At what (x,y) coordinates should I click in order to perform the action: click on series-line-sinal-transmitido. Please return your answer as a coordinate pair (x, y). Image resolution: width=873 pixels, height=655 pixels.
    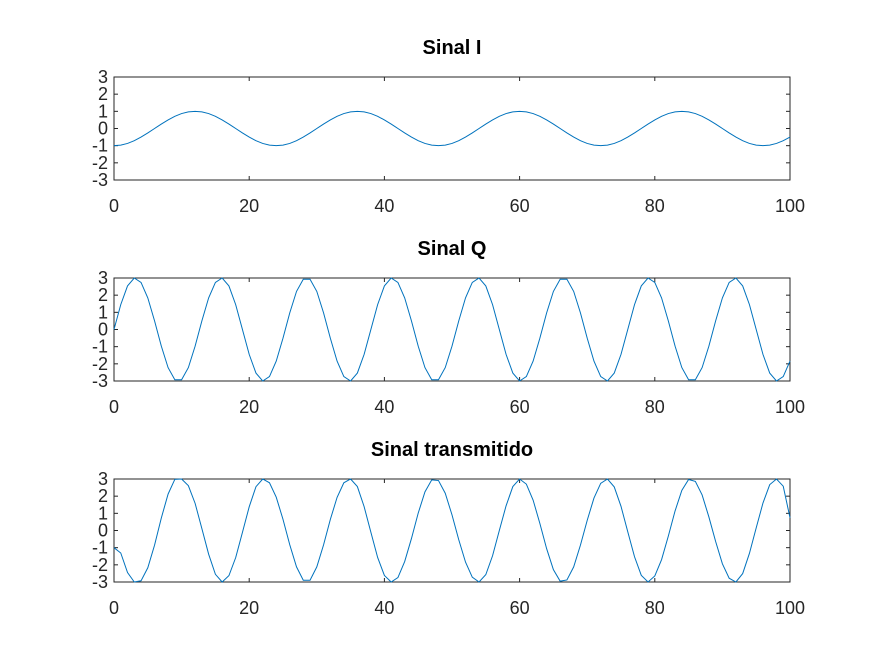
    Looking at the image, I should click on (452, 530).